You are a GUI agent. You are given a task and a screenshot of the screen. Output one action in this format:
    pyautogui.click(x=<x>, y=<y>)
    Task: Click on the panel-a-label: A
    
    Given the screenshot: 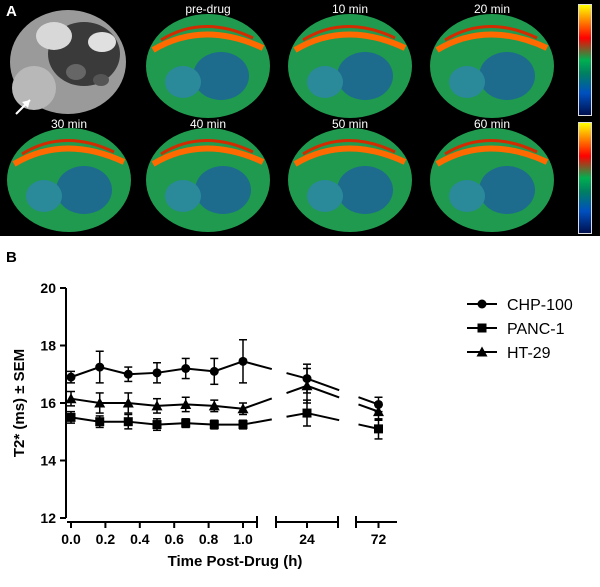 What is the action you would take?
    pyautogui.click(x=11, y=11)
    